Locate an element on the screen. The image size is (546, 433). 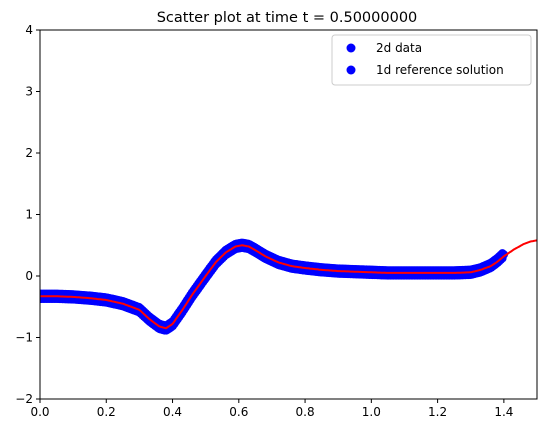
y-tick-label: 0 is located at coordinates (29, 276).